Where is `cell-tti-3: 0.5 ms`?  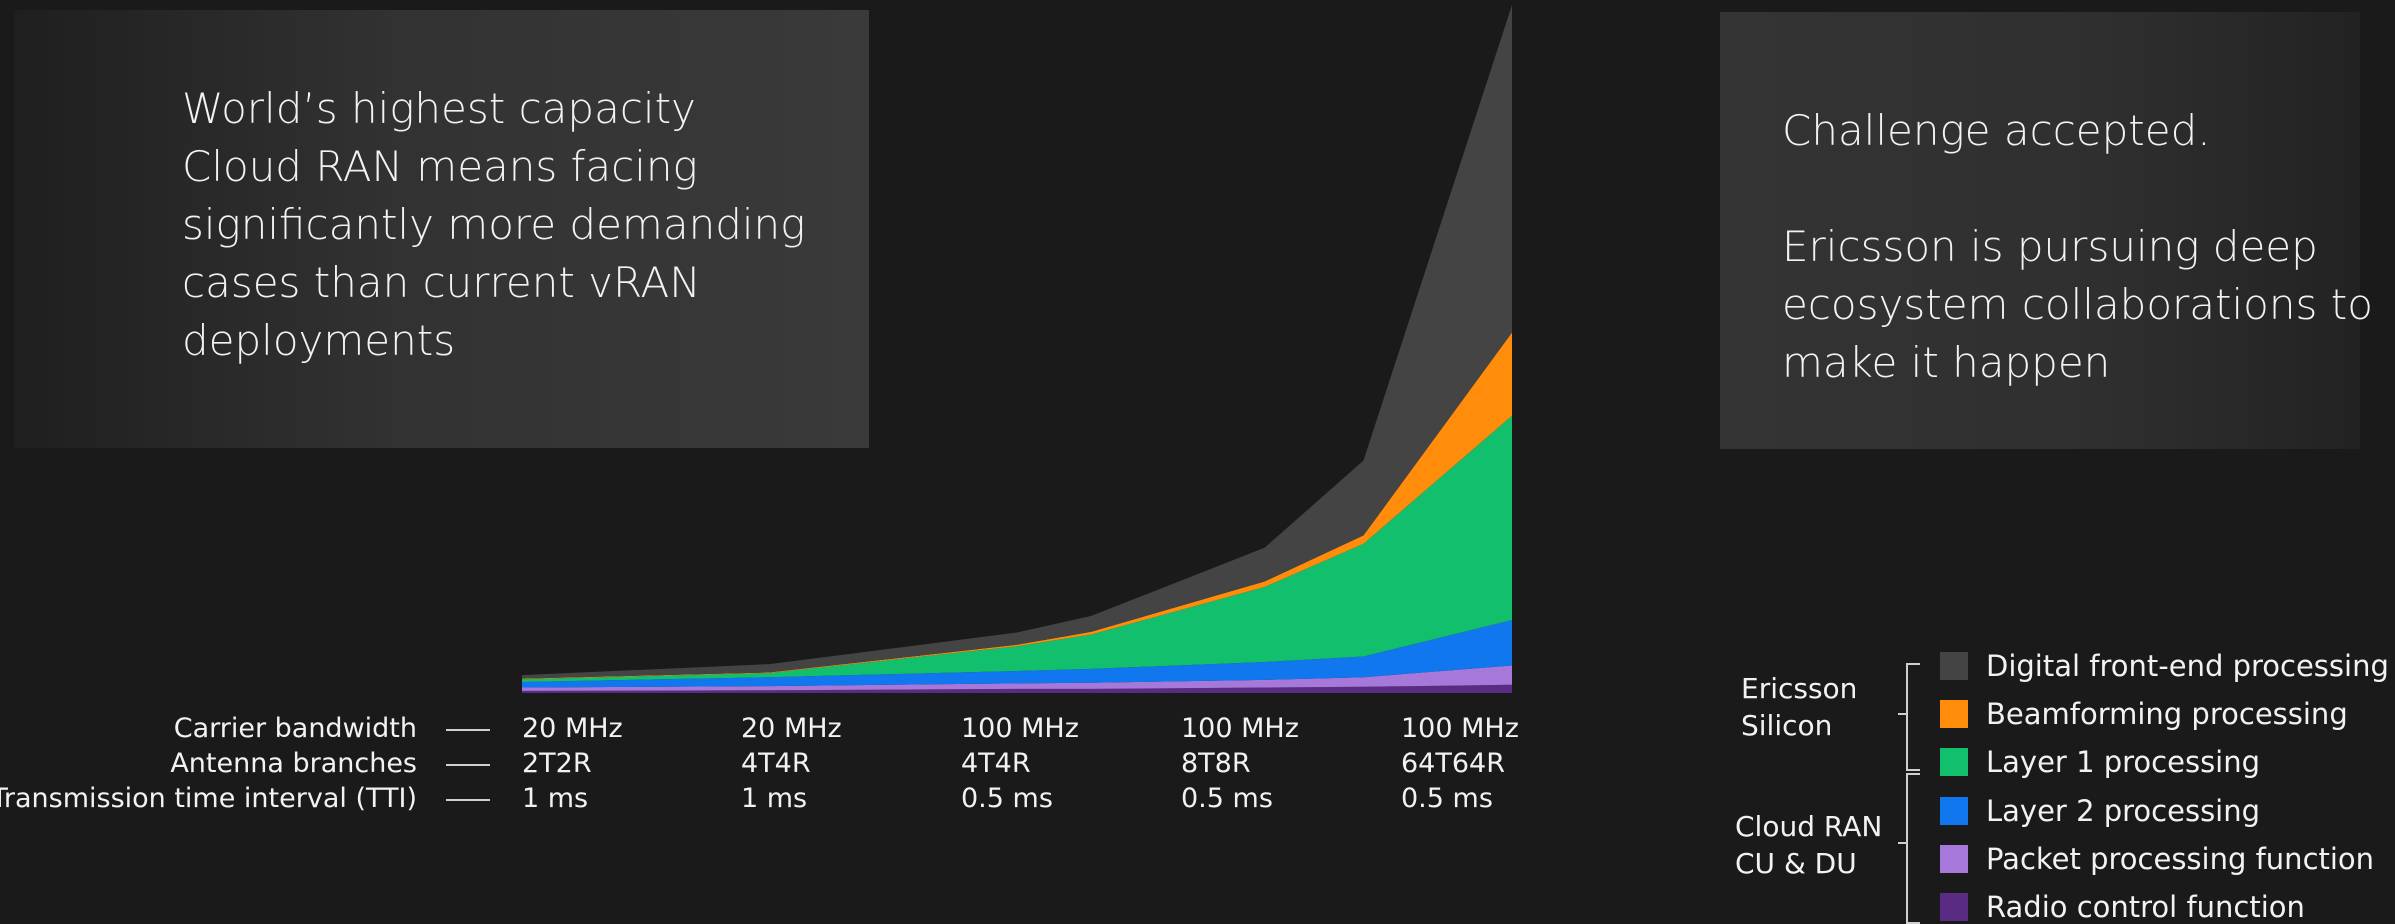 cell-tti-3: 0.5 ms is located at coordinates (1007, 798).